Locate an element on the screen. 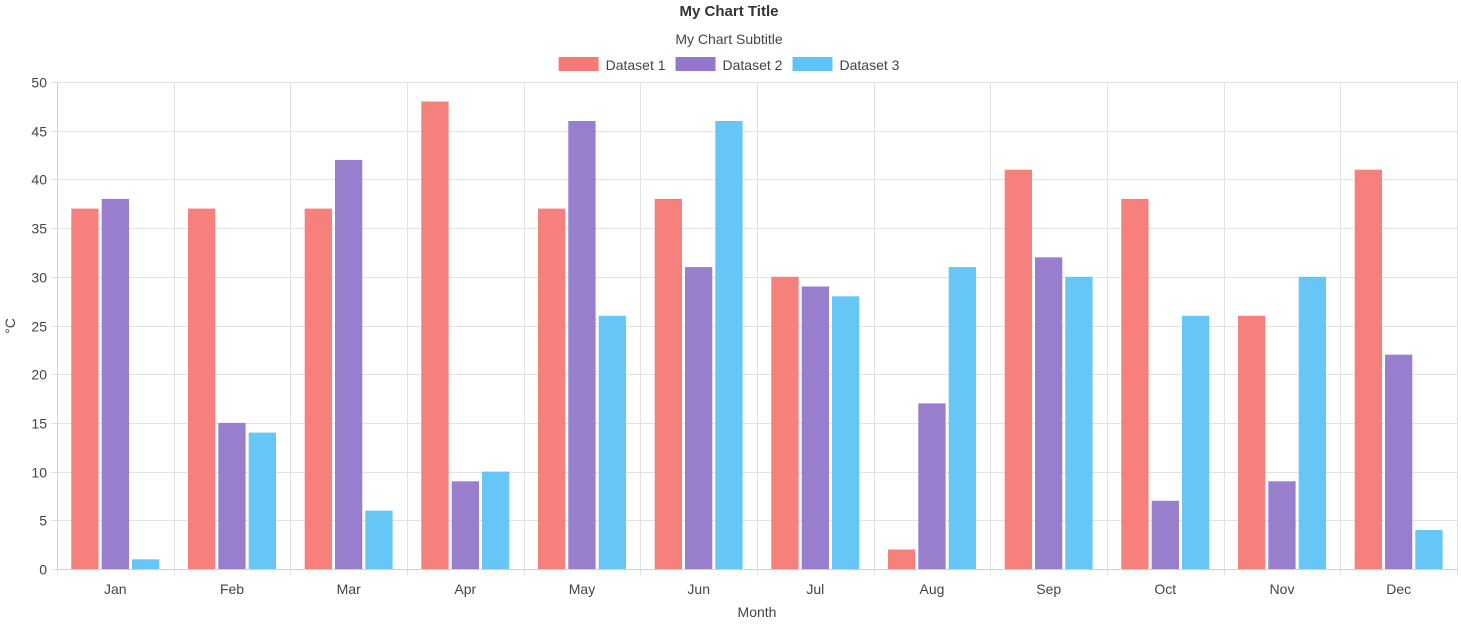 The height and width of the screenshot is (625, 1461). legend: Dataset 1 Dataset 2 Dataset 3 is located at coordinates (729, 65).